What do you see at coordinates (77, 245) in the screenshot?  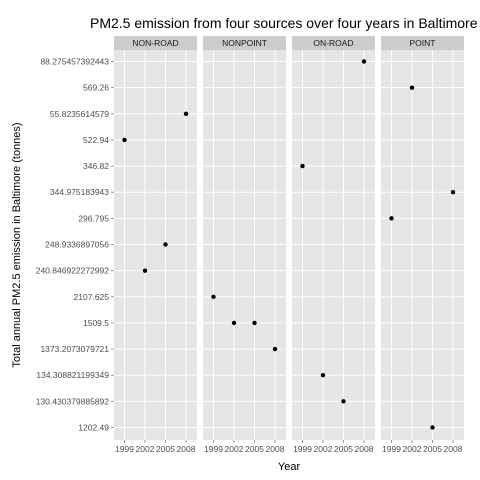 I see `y-tick-label: 248.9336897056` at bounding box center [77, 245].